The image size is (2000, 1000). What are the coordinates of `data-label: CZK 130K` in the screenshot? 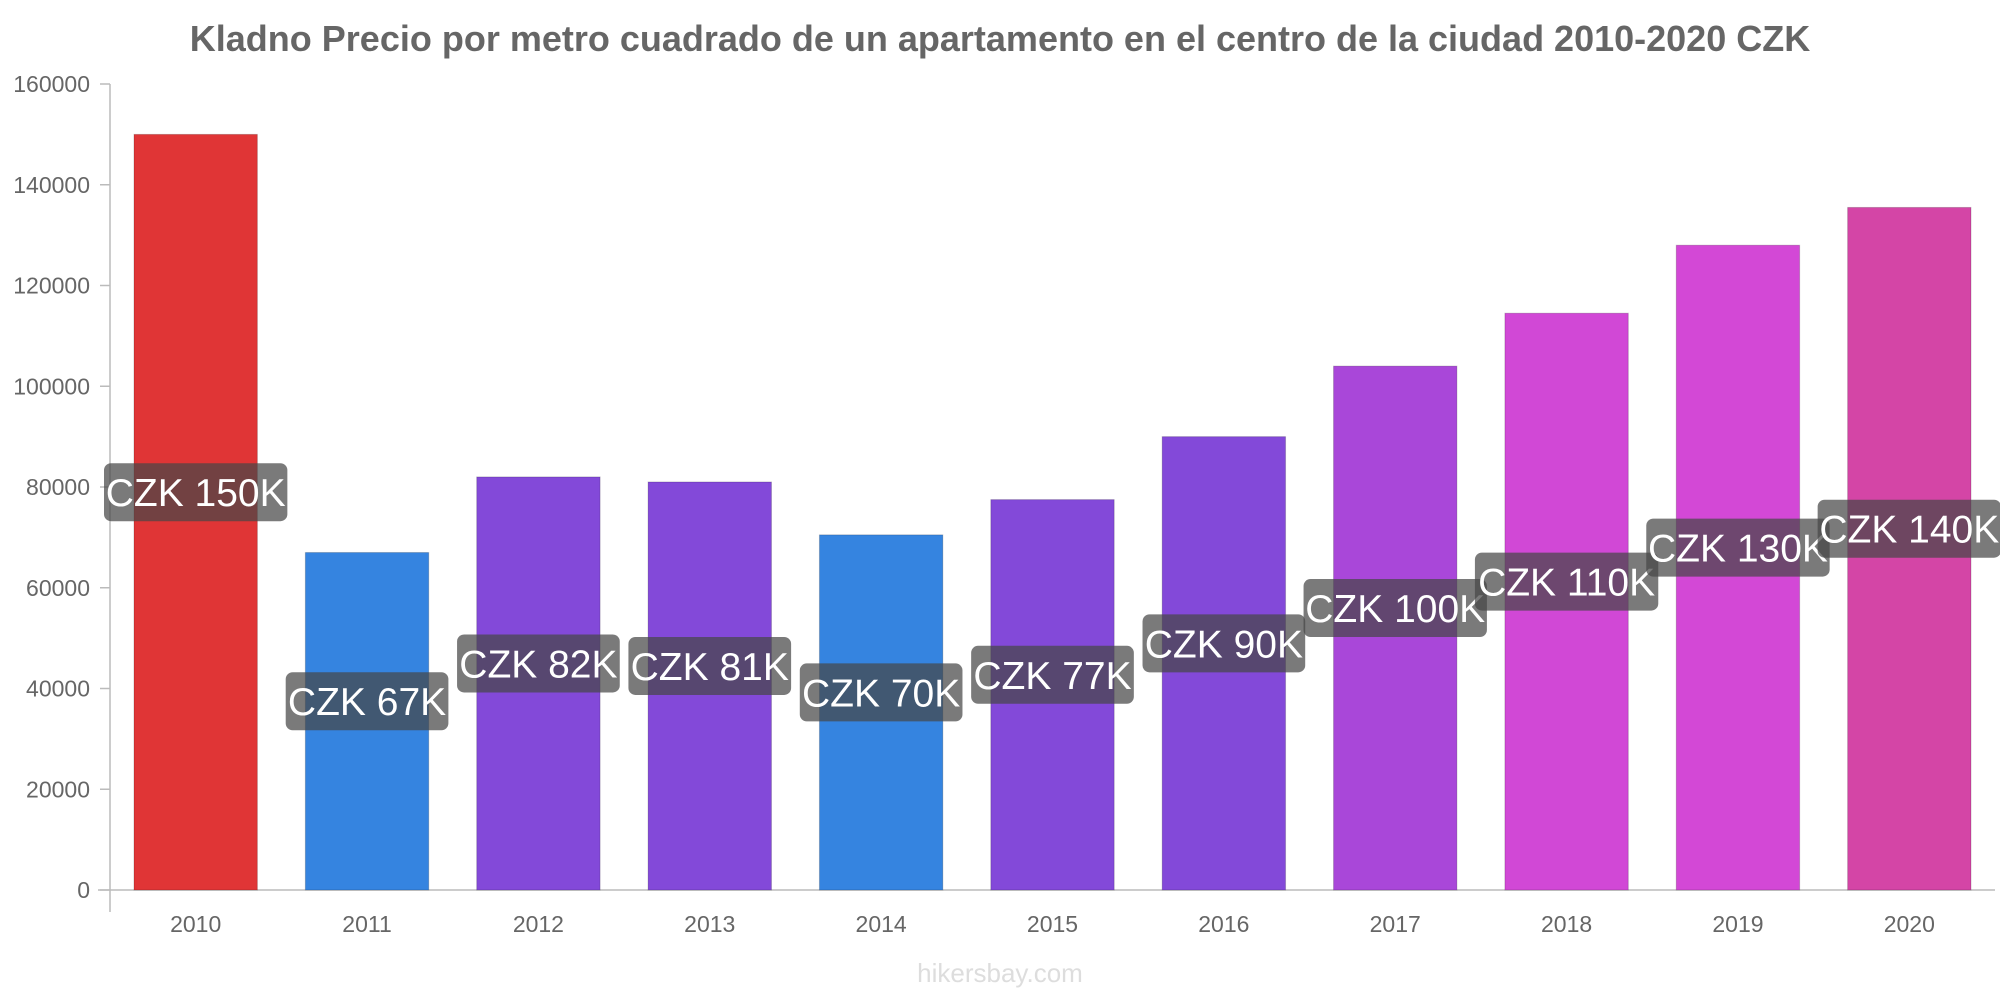 It's located at (1738, 549).